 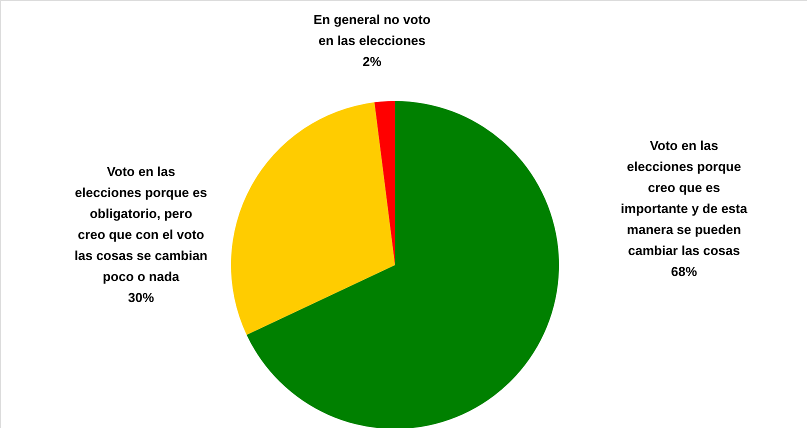 What do you see at coordinates (141, 297) in the screenshot?
I see `data-label: 30%` at bounding box center [141, 297].